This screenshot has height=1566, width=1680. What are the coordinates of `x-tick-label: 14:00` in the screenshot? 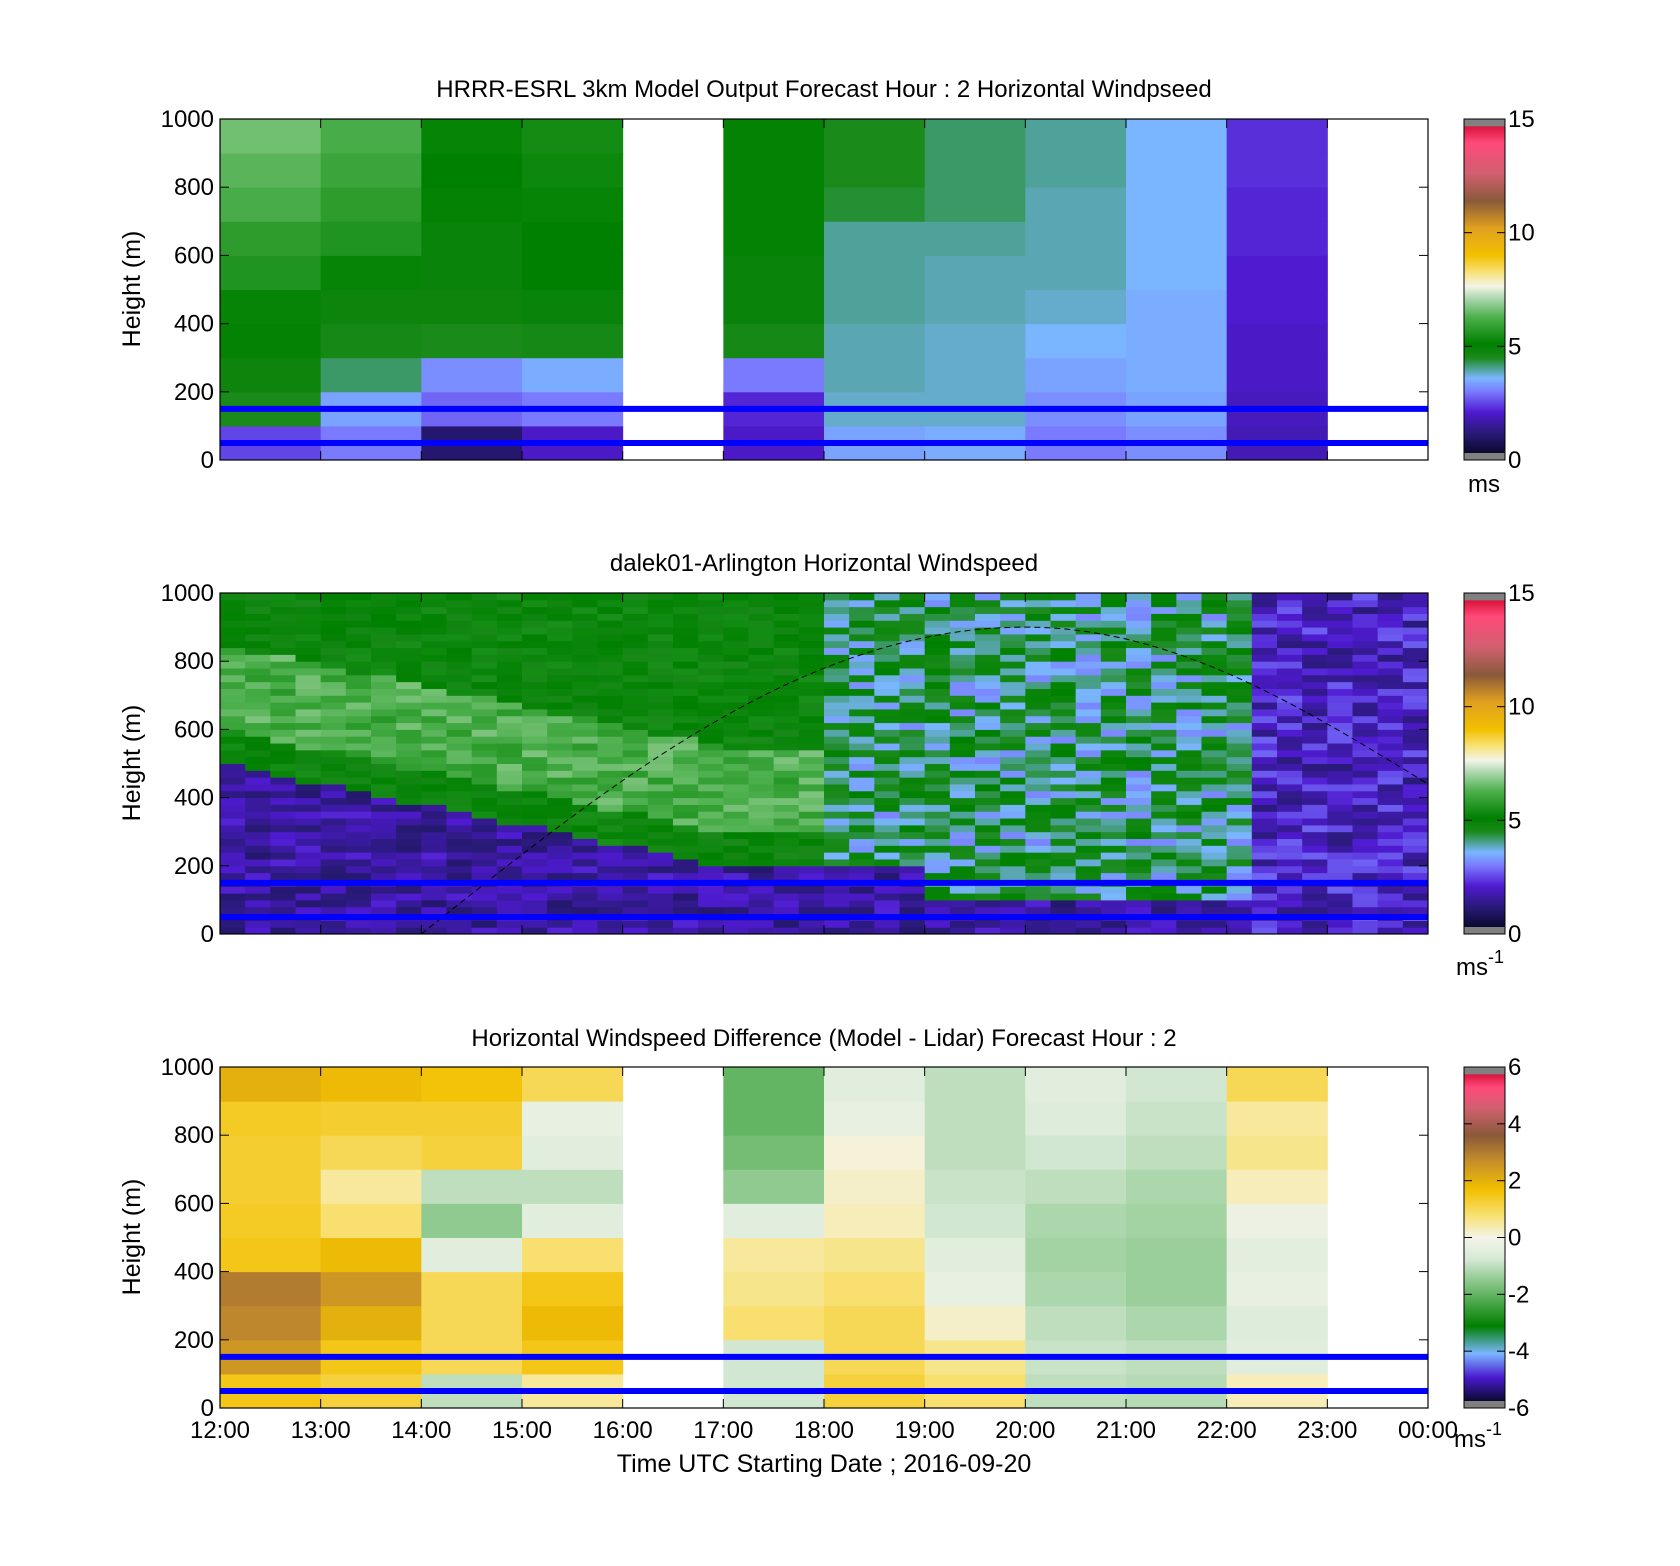 It's located at (421, 1430).